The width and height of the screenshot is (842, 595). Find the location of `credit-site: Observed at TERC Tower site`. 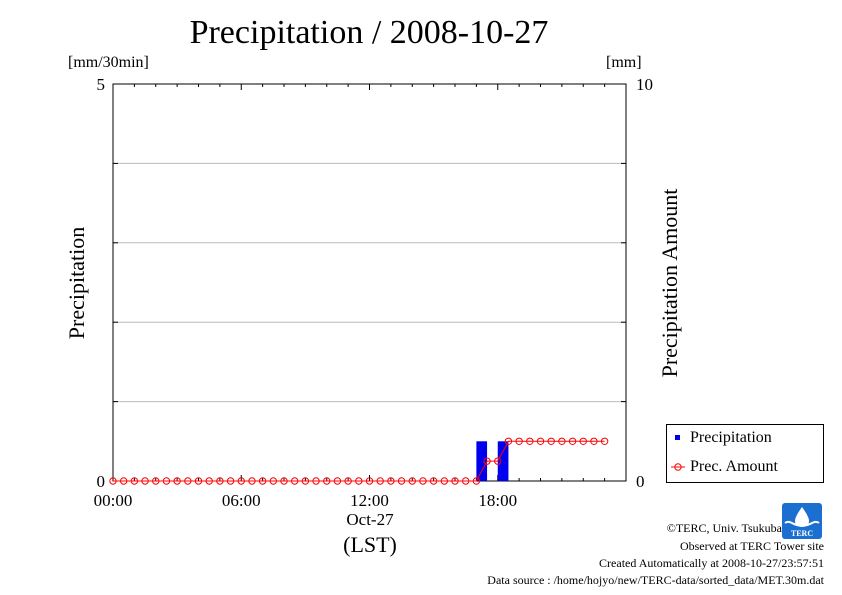

credit-site: Observed at TERC Tower site is located at coordinates (751, 546).